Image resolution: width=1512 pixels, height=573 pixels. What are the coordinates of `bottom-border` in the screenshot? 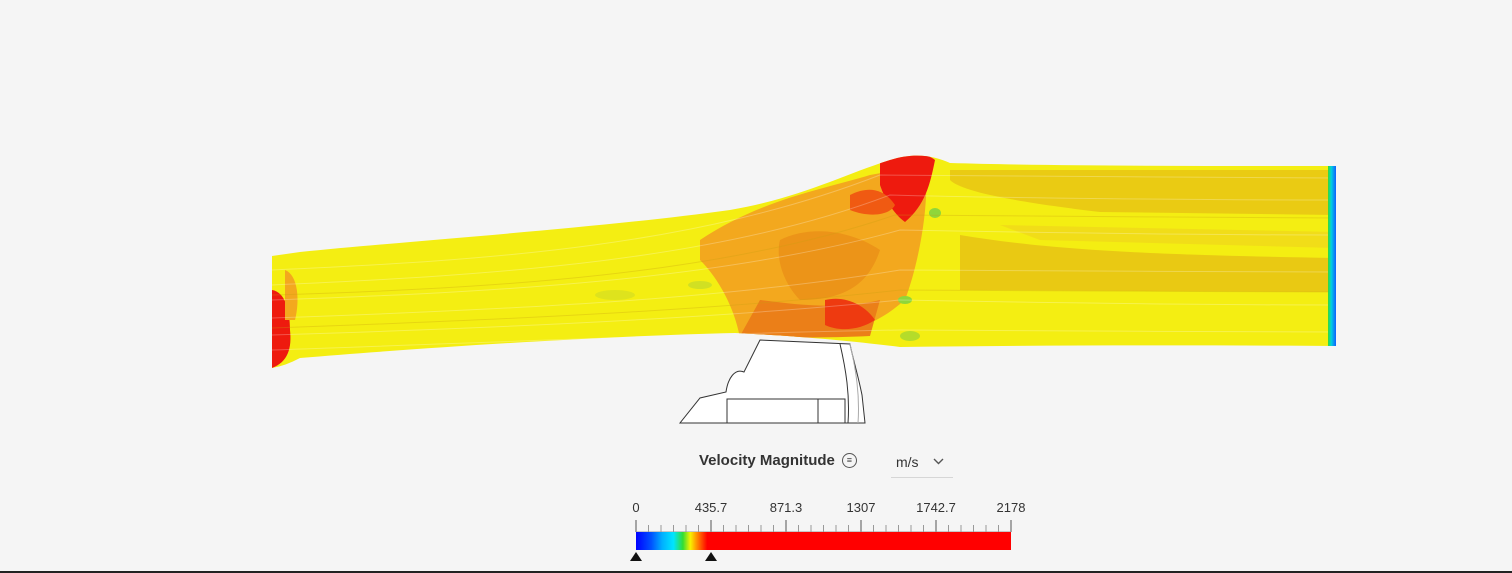 It's located at (756, 572).